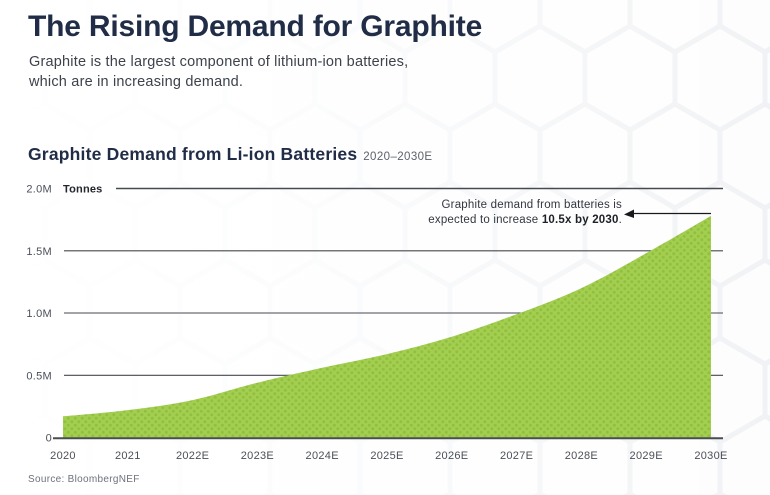 The width and height of the screenshot is (770, 495). I want to click on annotation-line-1: Graphite demand from batteries is, so click(531, 205).